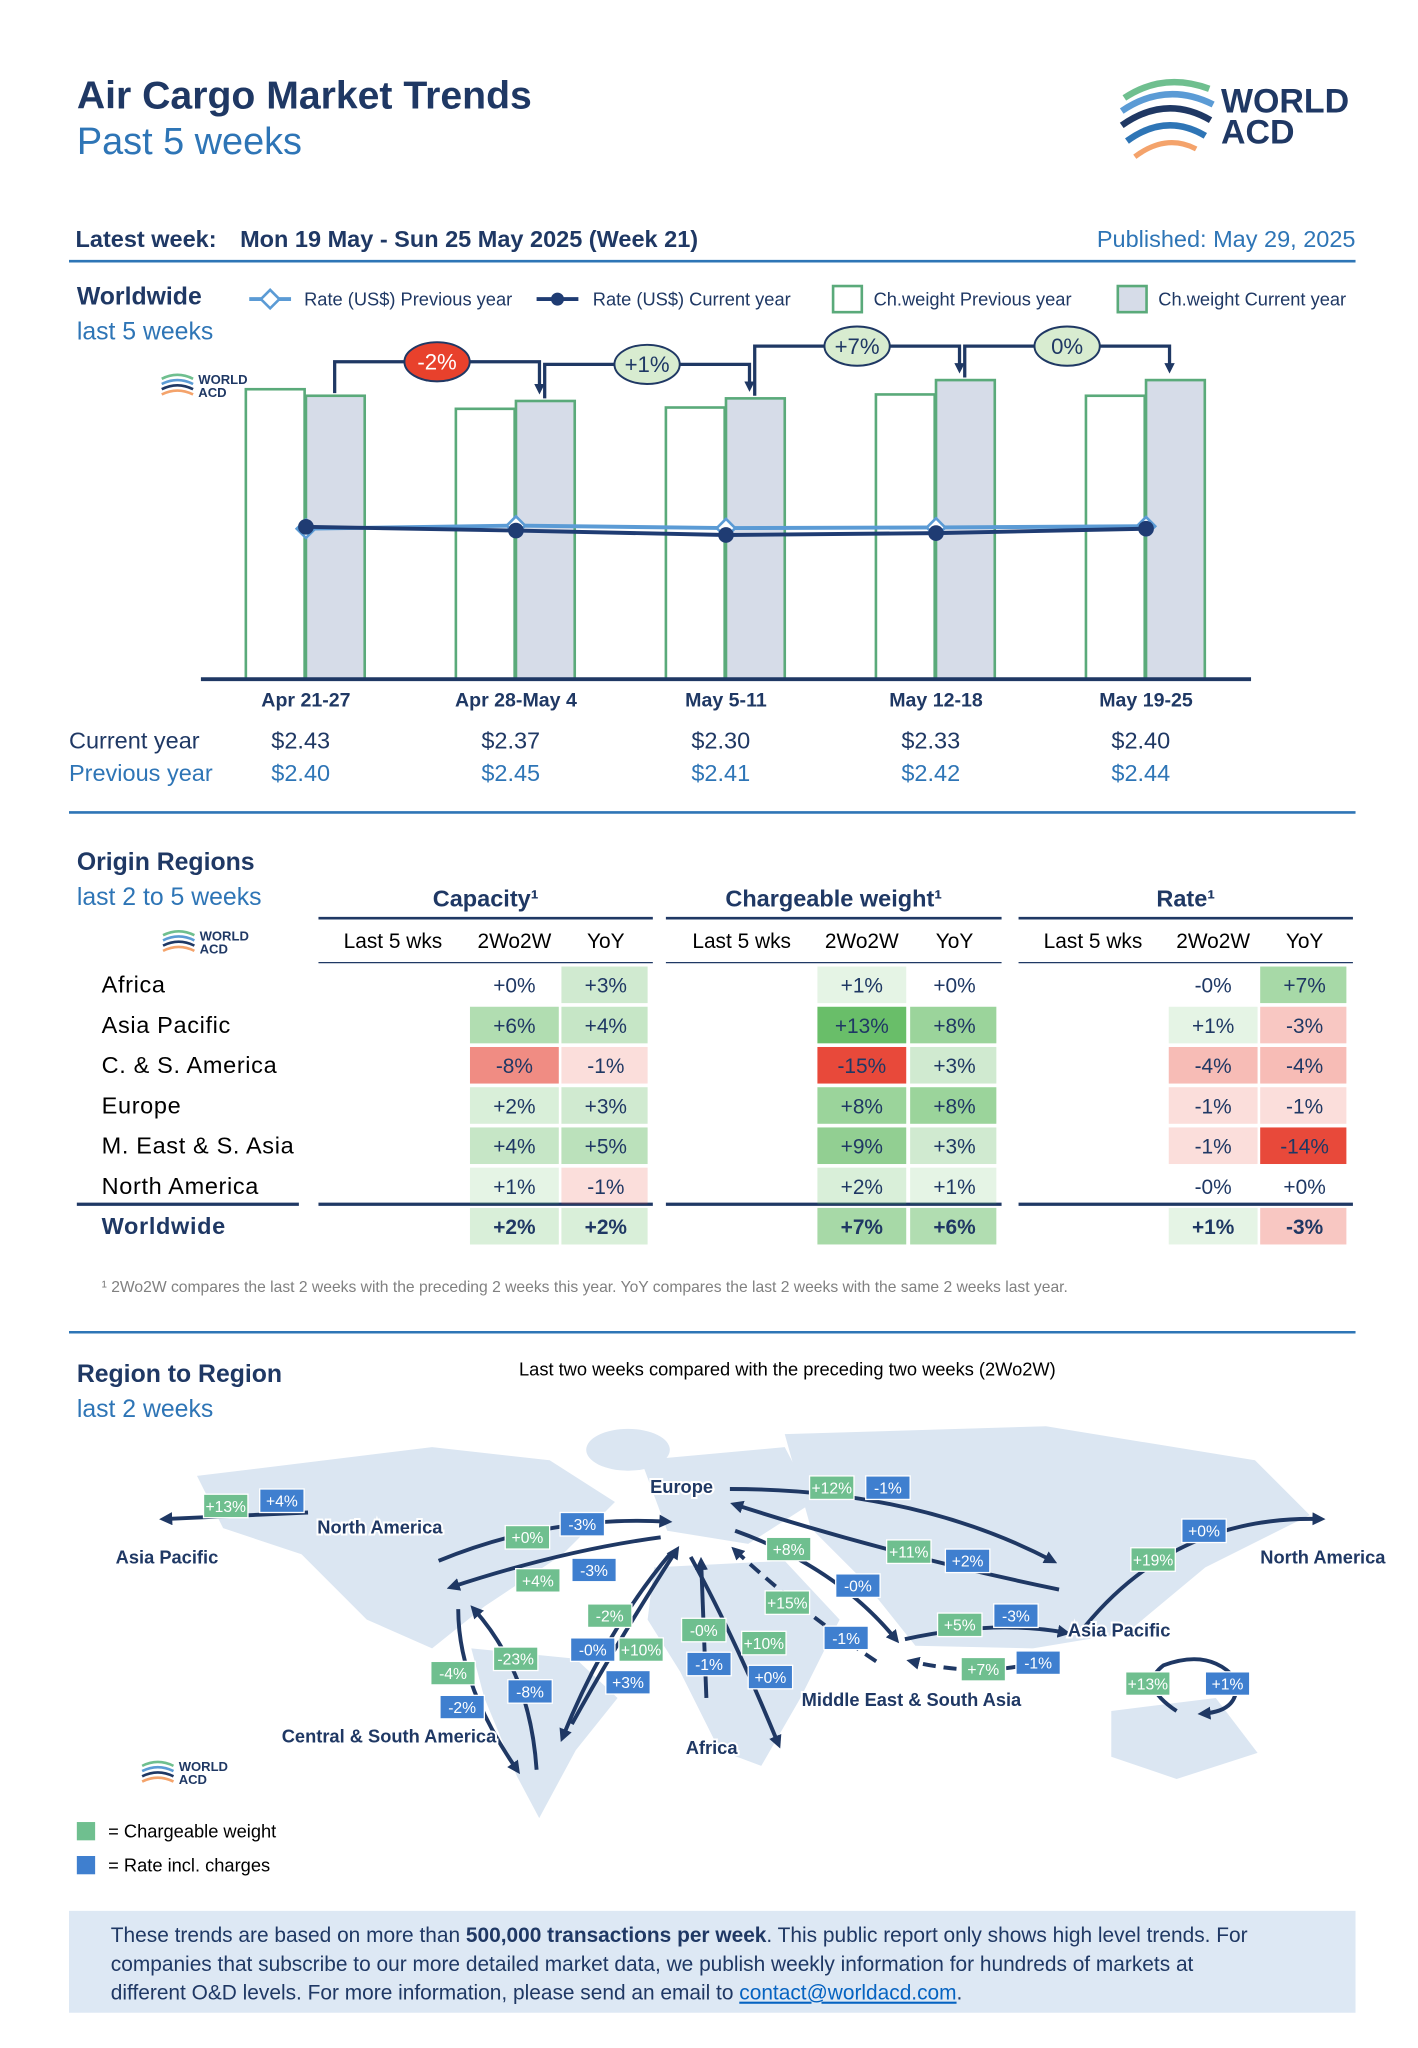 This screenshot has width=1418, height=2048. Describe the element at coordinates (300, 773) in the screenshot. I see `rate-label: $2.40` at that location.